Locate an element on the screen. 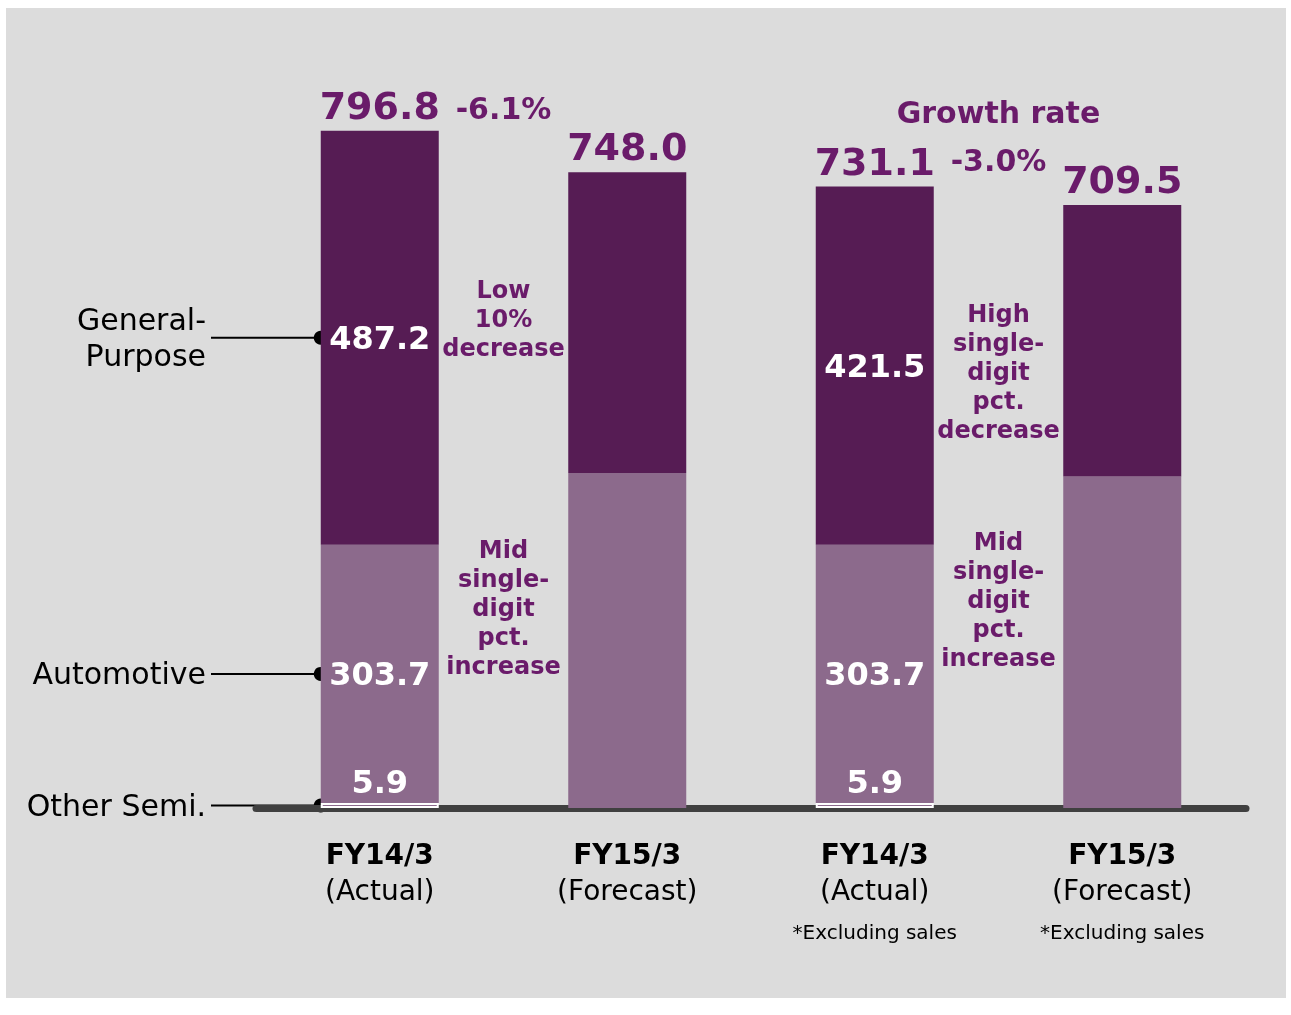  text: -6.1% is located at coordinates (503, 108).